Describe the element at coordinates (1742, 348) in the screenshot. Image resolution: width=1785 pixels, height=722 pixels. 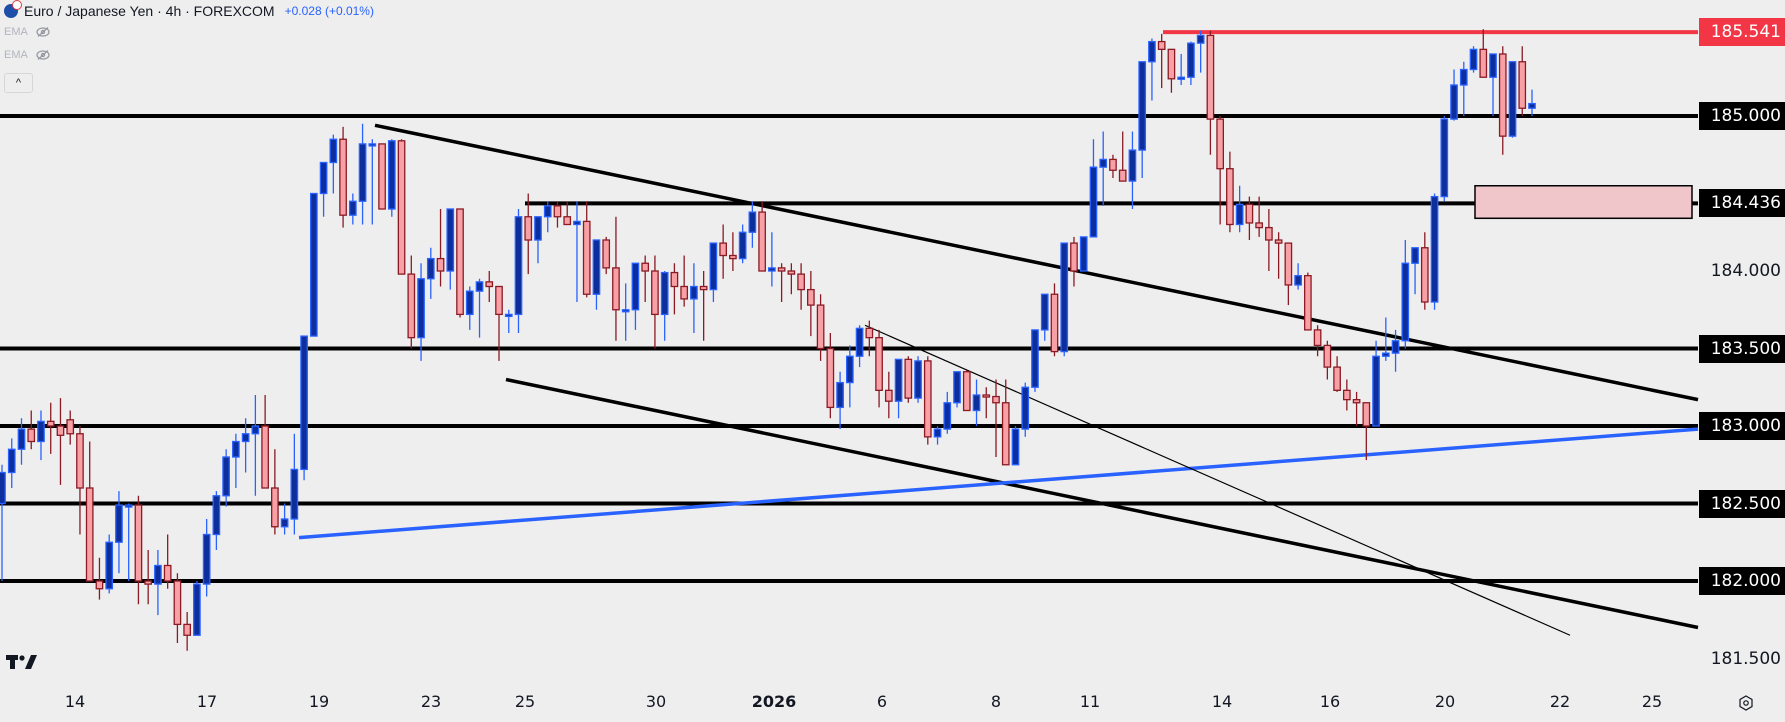
I see `price-label: 183.500` at that location.